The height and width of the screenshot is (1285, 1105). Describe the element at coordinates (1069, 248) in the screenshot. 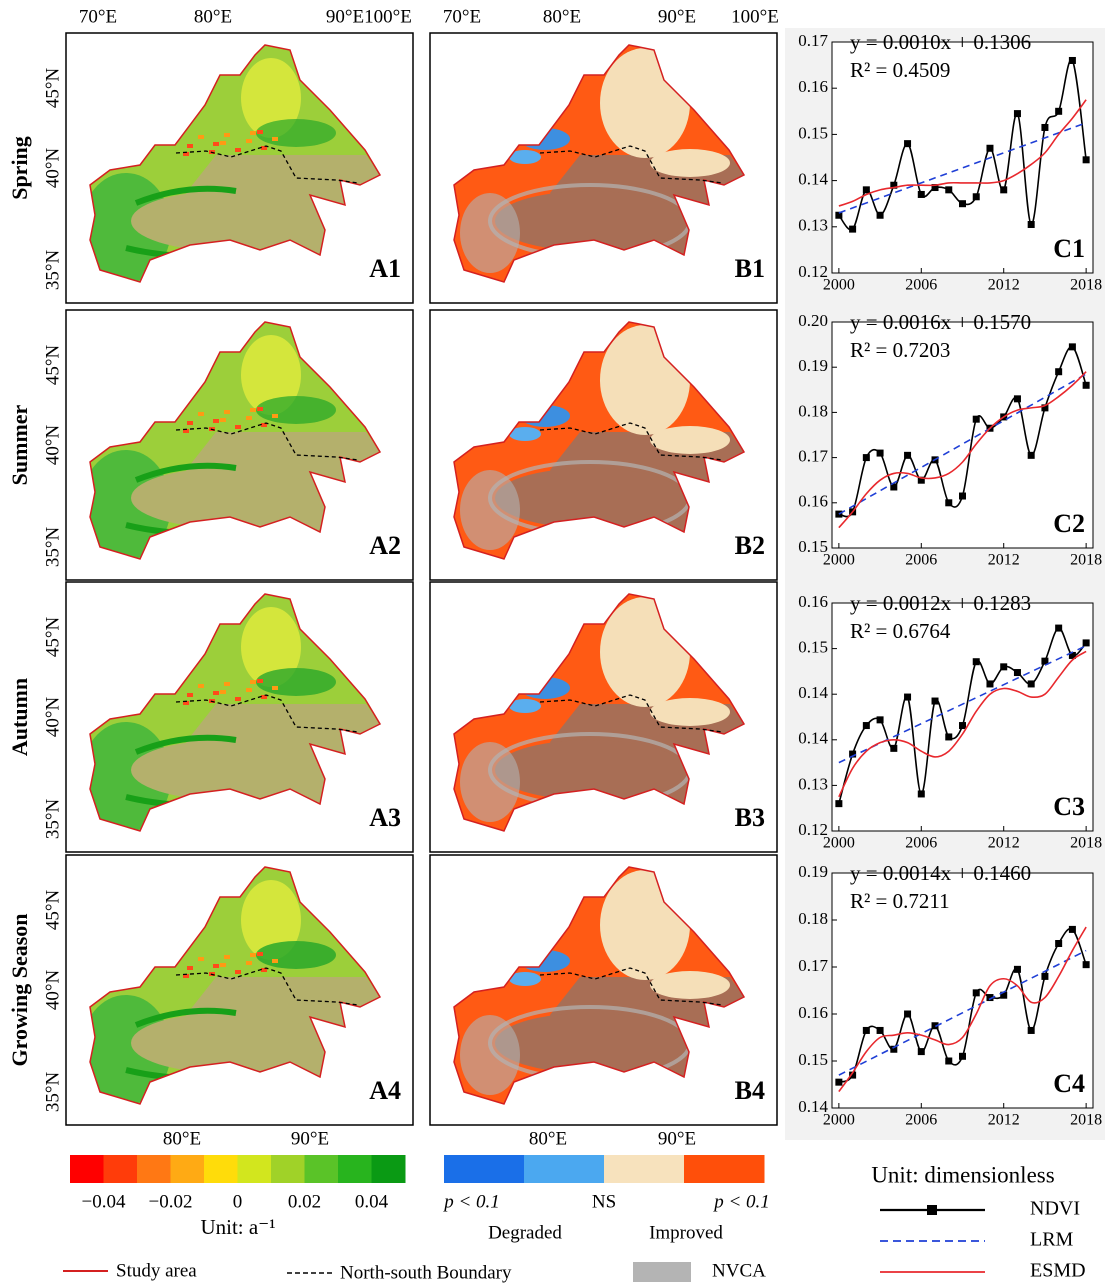

I see `panel-label: C1` at that location.